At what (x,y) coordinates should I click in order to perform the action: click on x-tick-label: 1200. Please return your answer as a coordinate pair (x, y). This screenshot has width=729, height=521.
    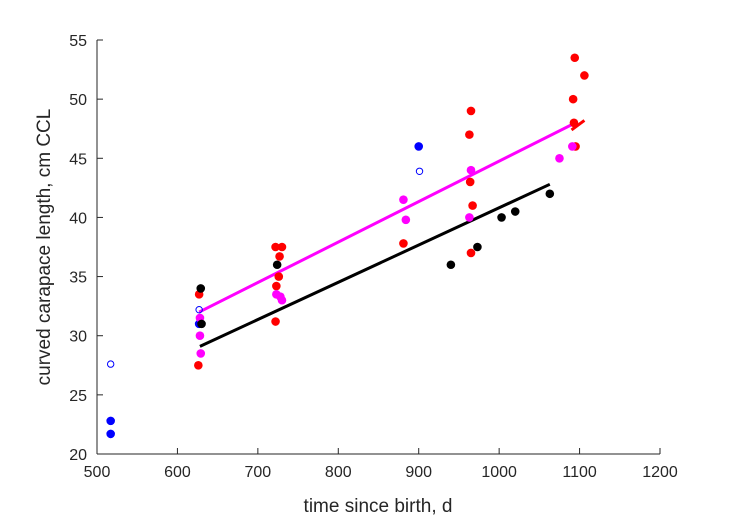
    Looking at the image, I should click on (660, 472).